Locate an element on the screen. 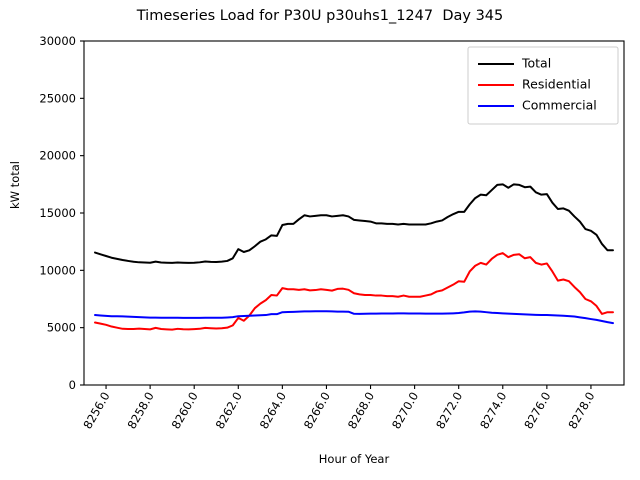  legend-frame is located at coordinates (543, 85).